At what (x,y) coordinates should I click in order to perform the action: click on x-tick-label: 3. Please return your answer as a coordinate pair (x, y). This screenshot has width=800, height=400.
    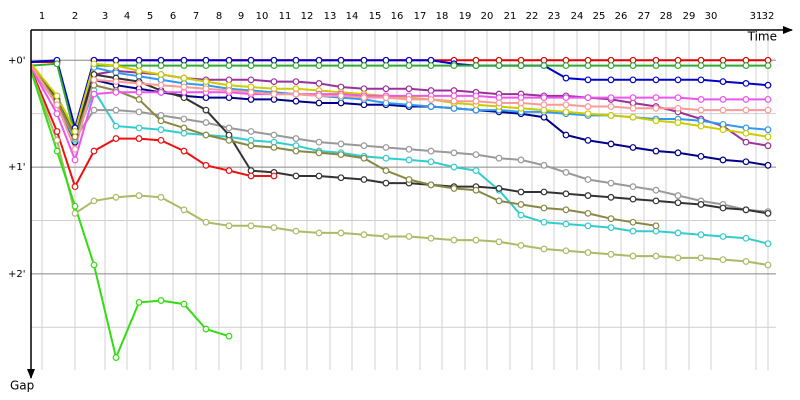
    Looking at the image, I should click on (105, 16).